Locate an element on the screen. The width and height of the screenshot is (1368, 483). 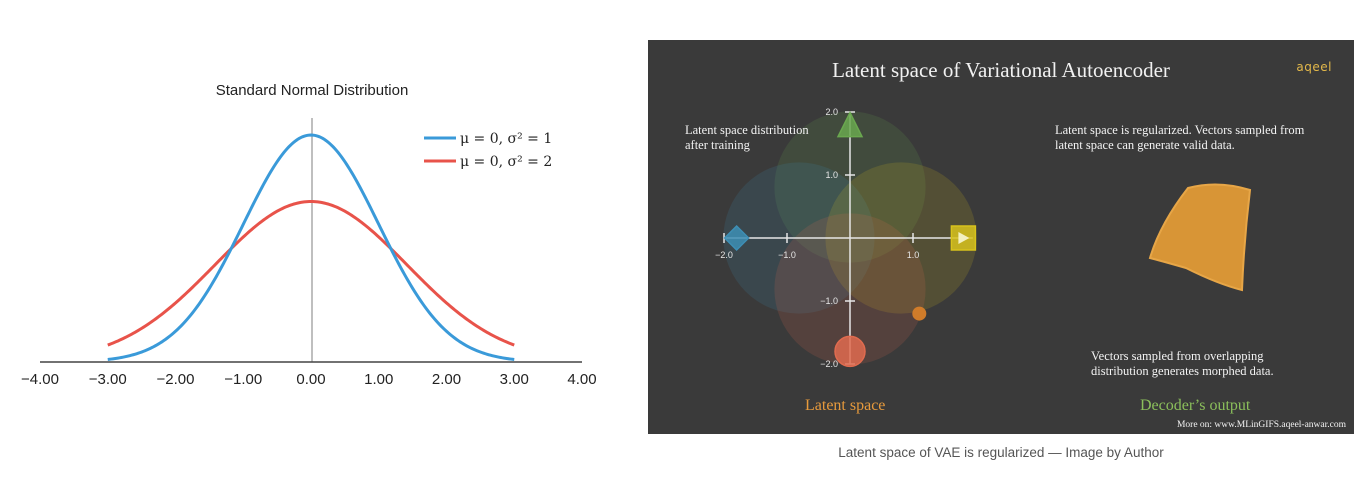
note-line: Latent space distribution is located at coordinates (747, 130).